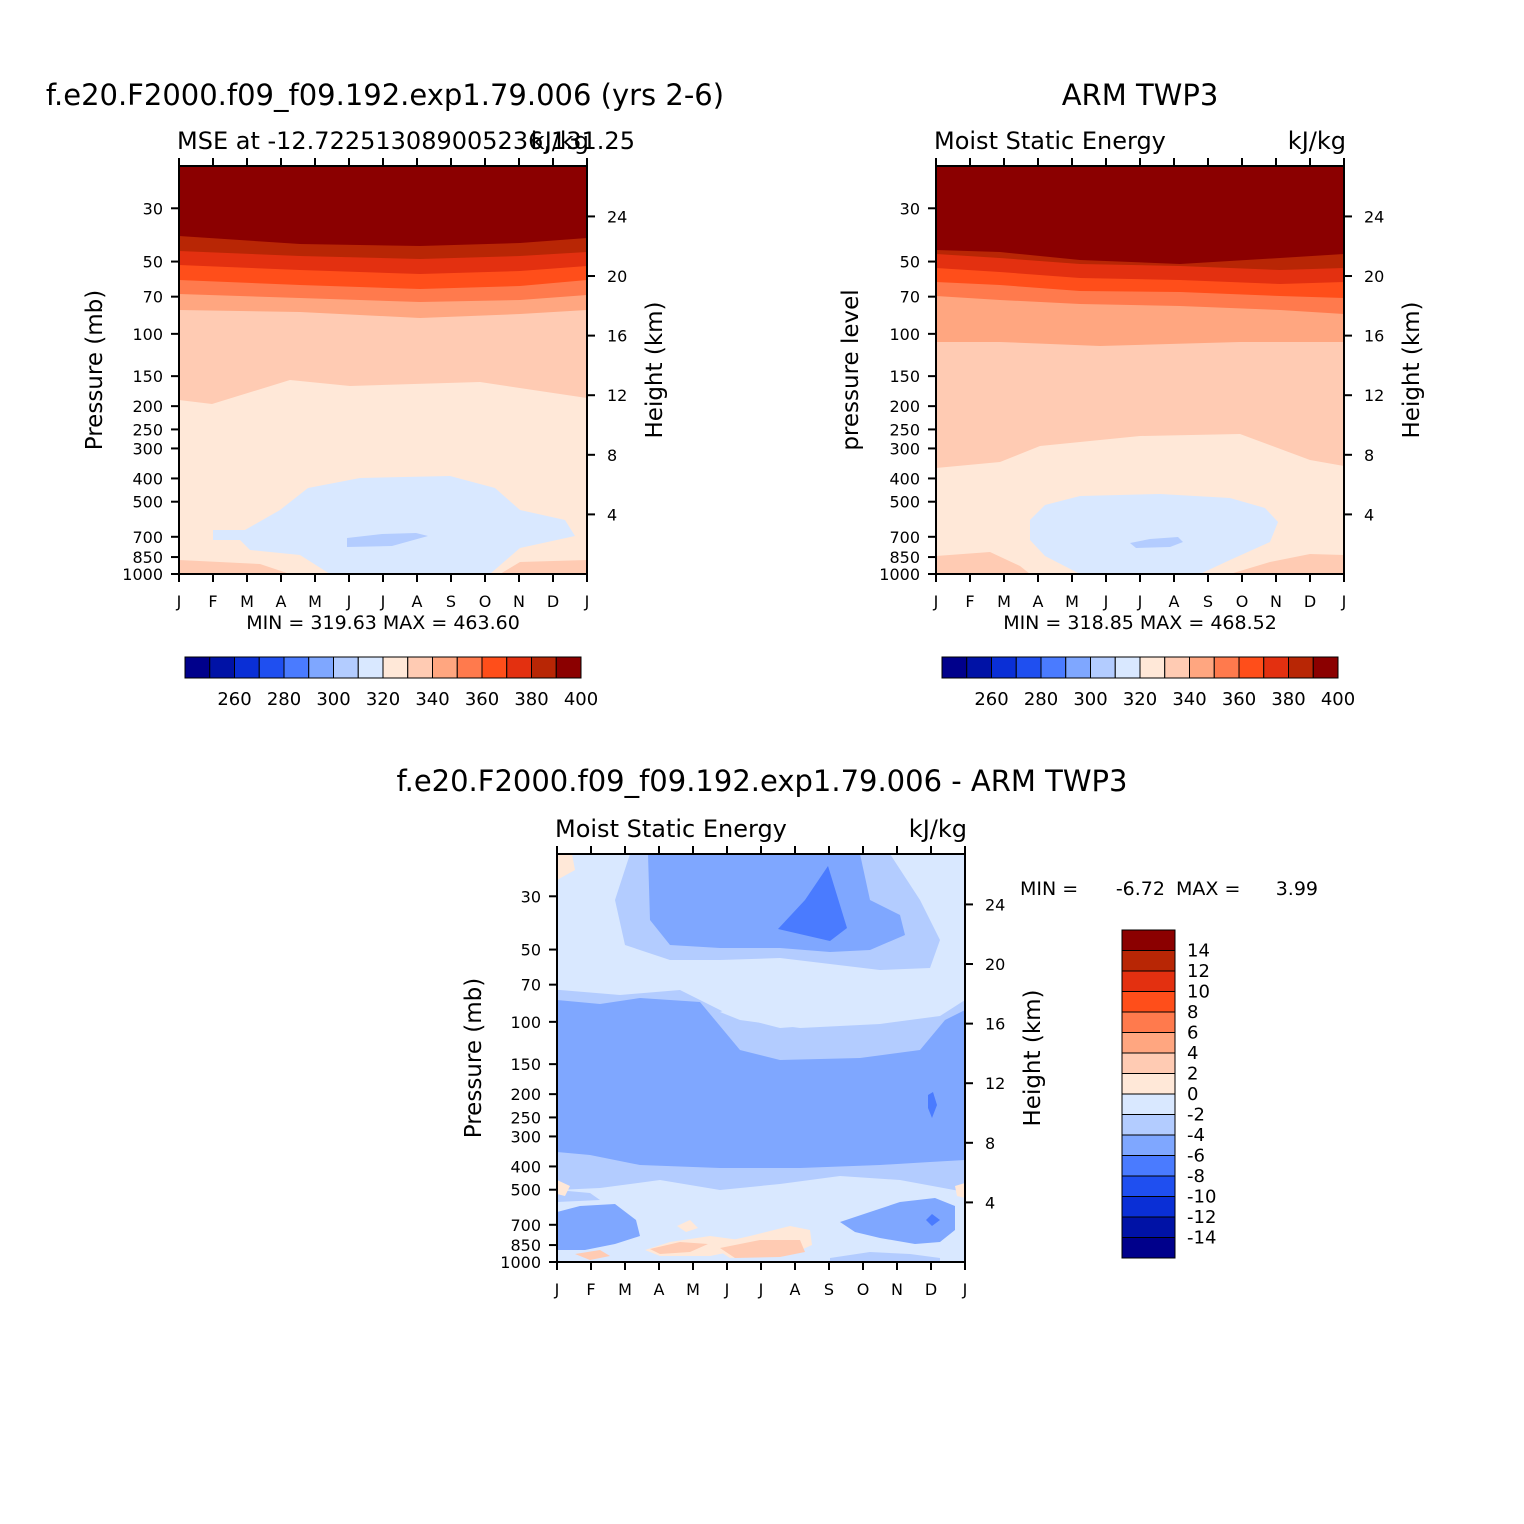  What do you see at coordinates (525, 1245) in the screenshot?
I see `y-tick-label: 850` at bounding box center [525, 1245].